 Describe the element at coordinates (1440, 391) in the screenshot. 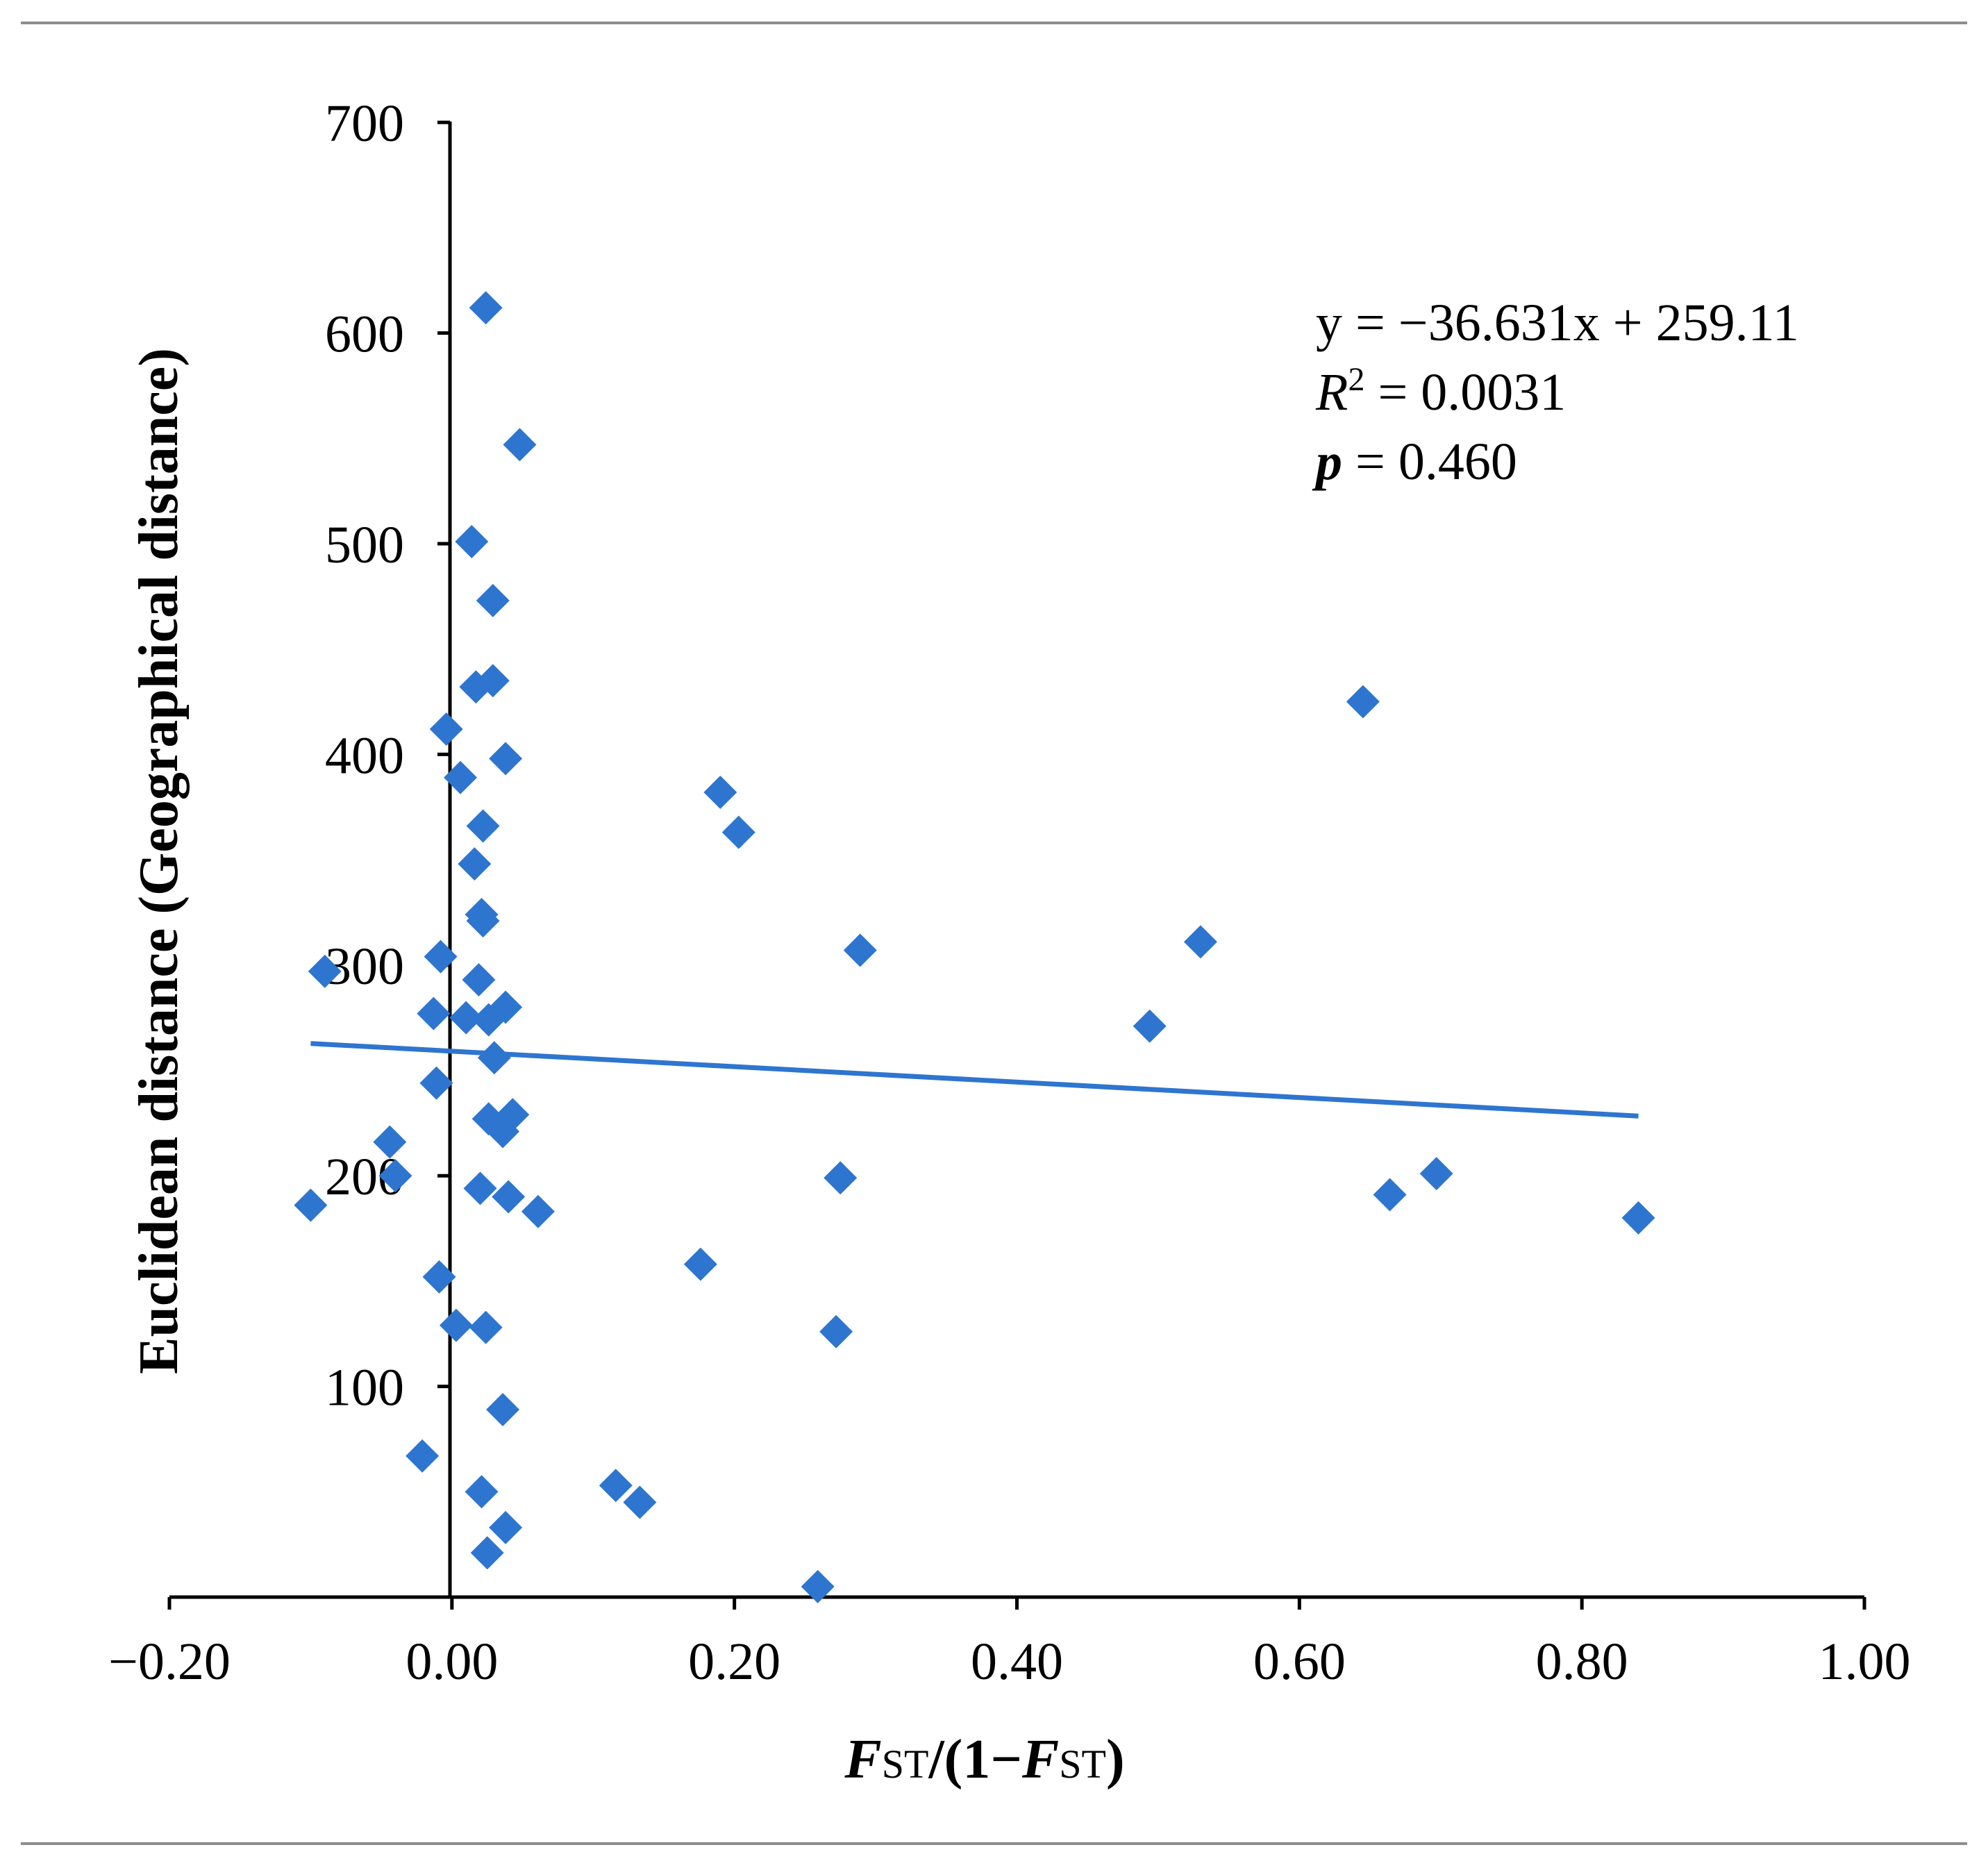

I see `r-squared-label: R2 = 0.0031` at that location.